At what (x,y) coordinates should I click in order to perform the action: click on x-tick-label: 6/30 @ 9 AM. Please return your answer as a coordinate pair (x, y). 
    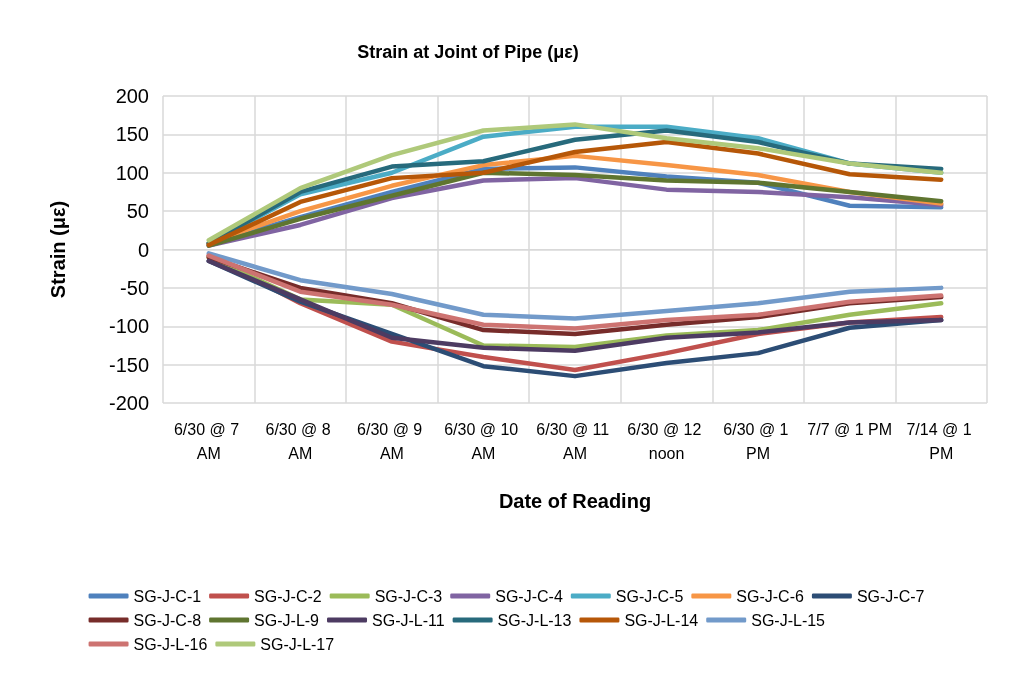
    Looking at the image, I should click on (392, 441).